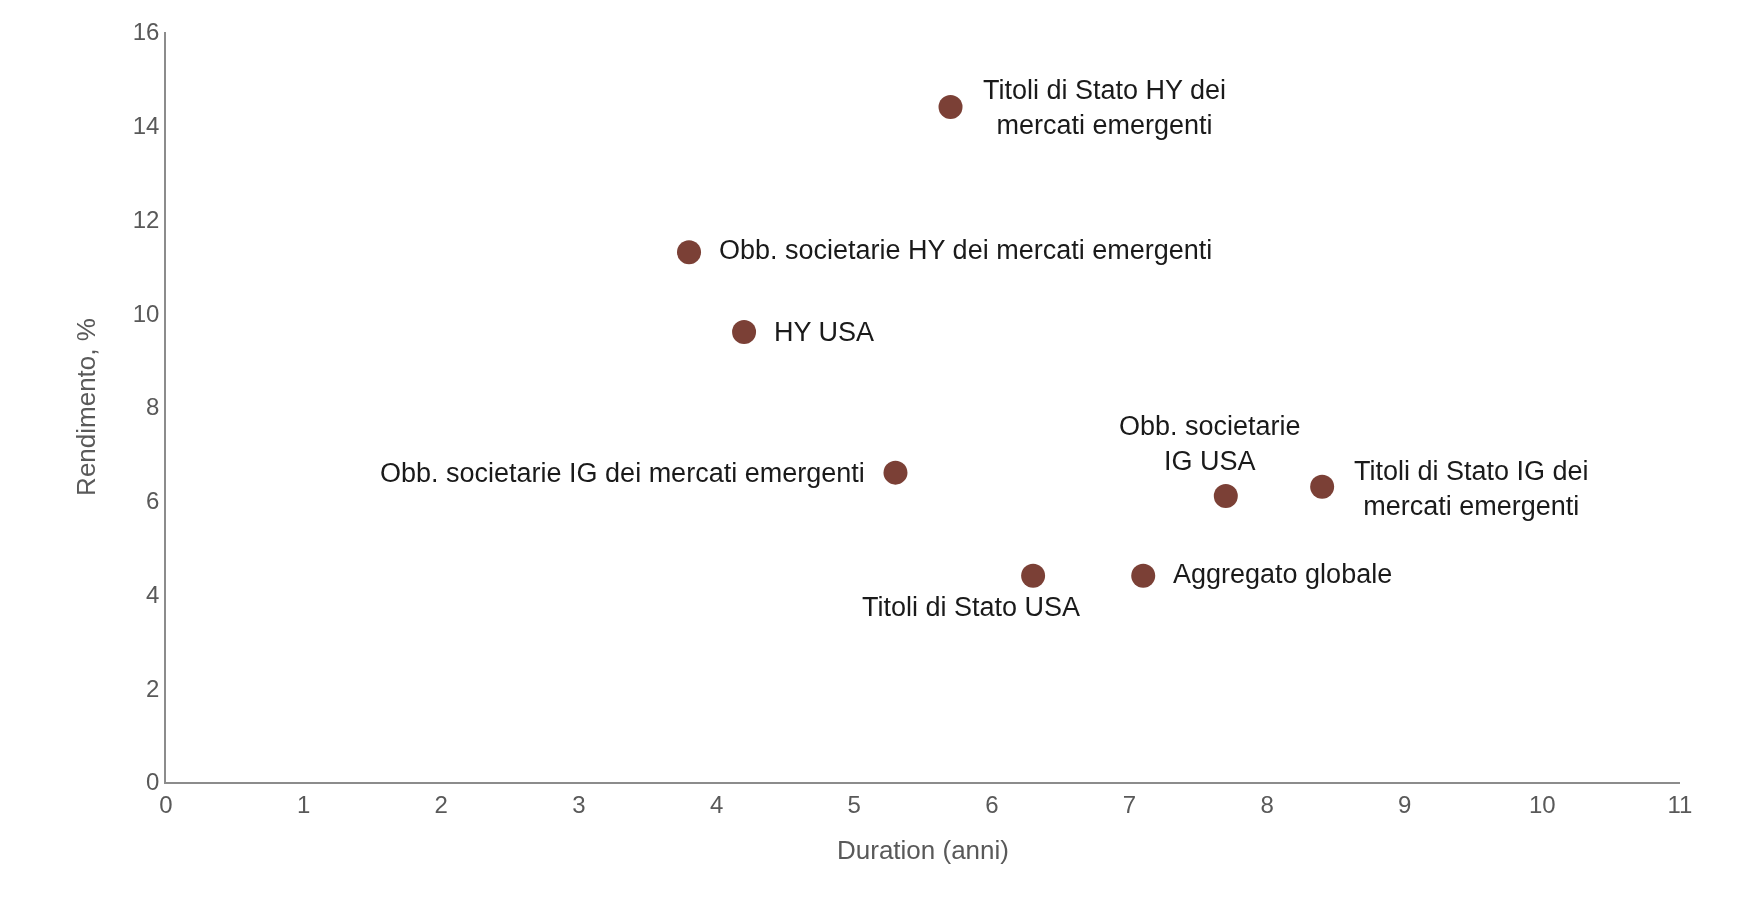 The height and width of the screenshot is (923, 1754). Describe the element at coordinates (146, 32) in the screenshot. I see `y-tick-label: 16` at that location.